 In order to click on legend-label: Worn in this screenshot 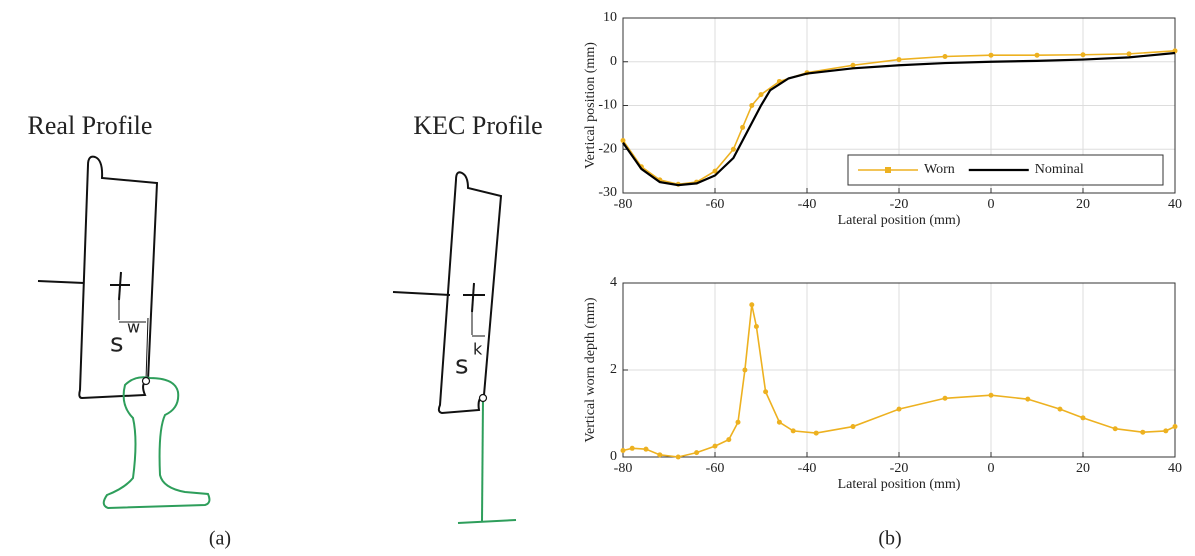, I will do `click(939, 169)`.